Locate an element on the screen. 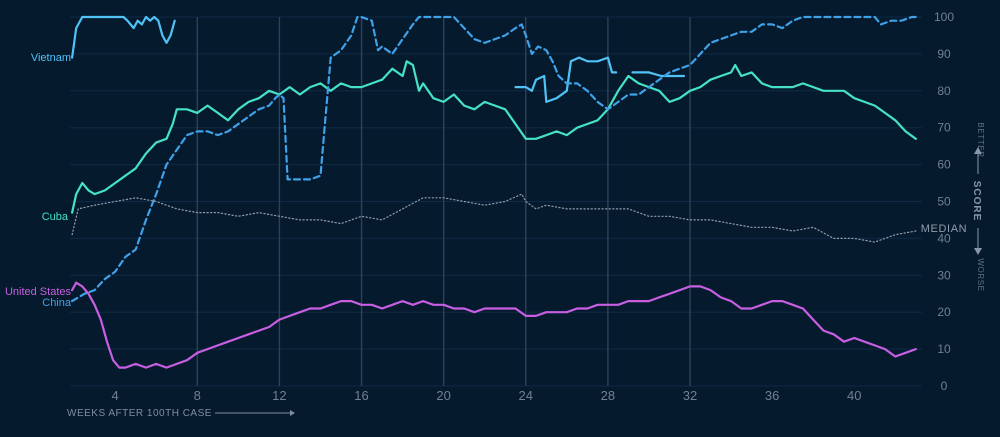 This screenshot has height=437, width=1000. y-axis-ticks: 0 10 20 30 40 50 60 70 80 90 100 is located at coordinates (944, 201).